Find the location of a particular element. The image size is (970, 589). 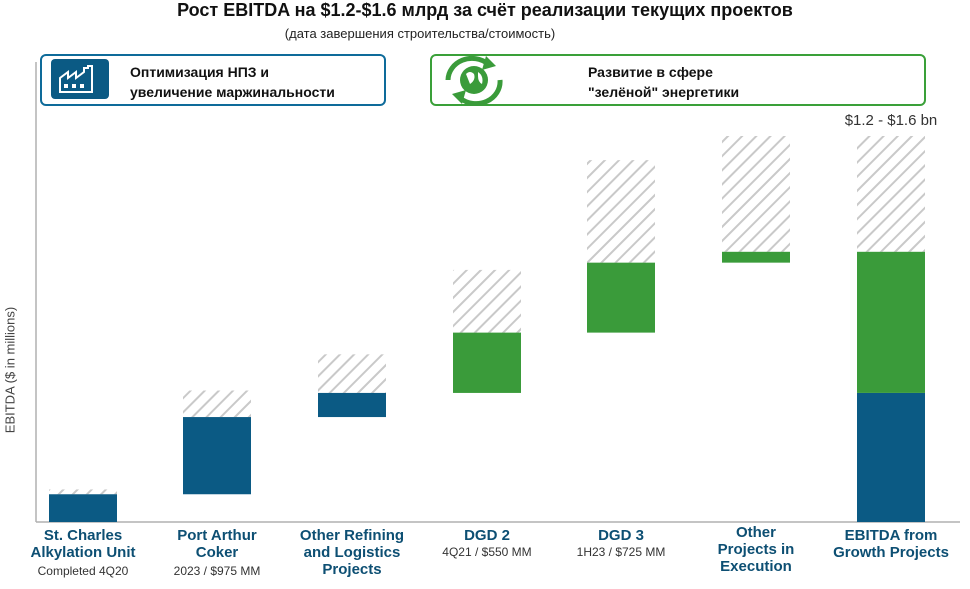

x-tick-label: DGD 2 is located at coordinates (487, 535).